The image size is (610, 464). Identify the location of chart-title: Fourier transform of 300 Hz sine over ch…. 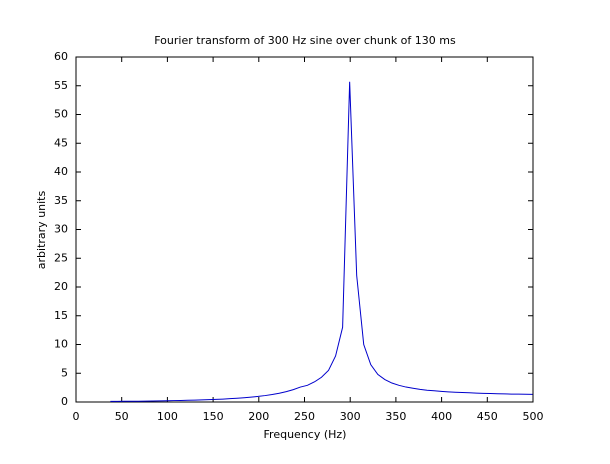
(305, 40).